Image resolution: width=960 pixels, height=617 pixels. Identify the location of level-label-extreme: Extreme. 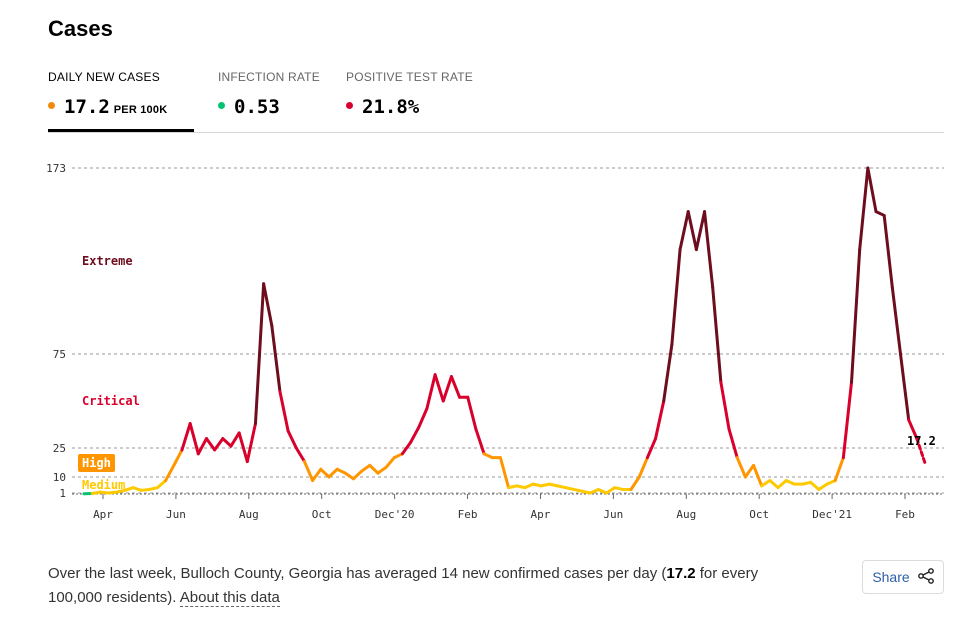
(107, 261).